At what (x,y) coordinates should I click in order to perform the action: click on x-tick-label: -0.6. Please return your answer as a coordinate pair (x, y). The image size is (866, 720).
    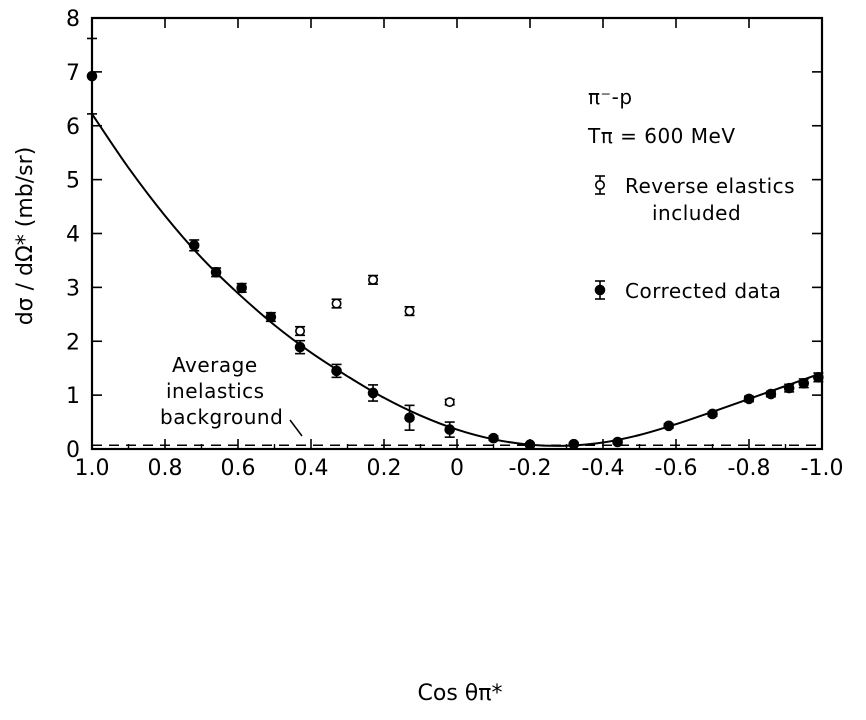
    Looking at the image, I should click on (676, 468).